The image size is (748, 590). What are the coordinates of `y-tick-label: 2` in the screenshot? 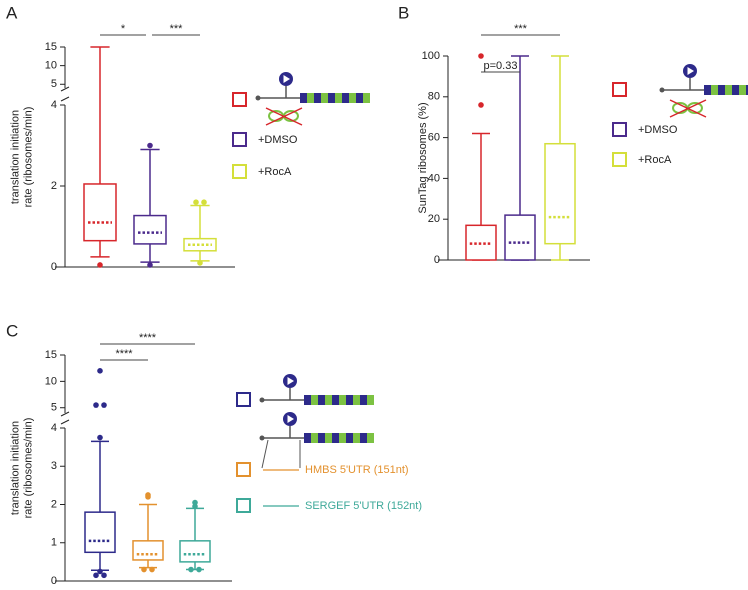 It's located at (54, 186).